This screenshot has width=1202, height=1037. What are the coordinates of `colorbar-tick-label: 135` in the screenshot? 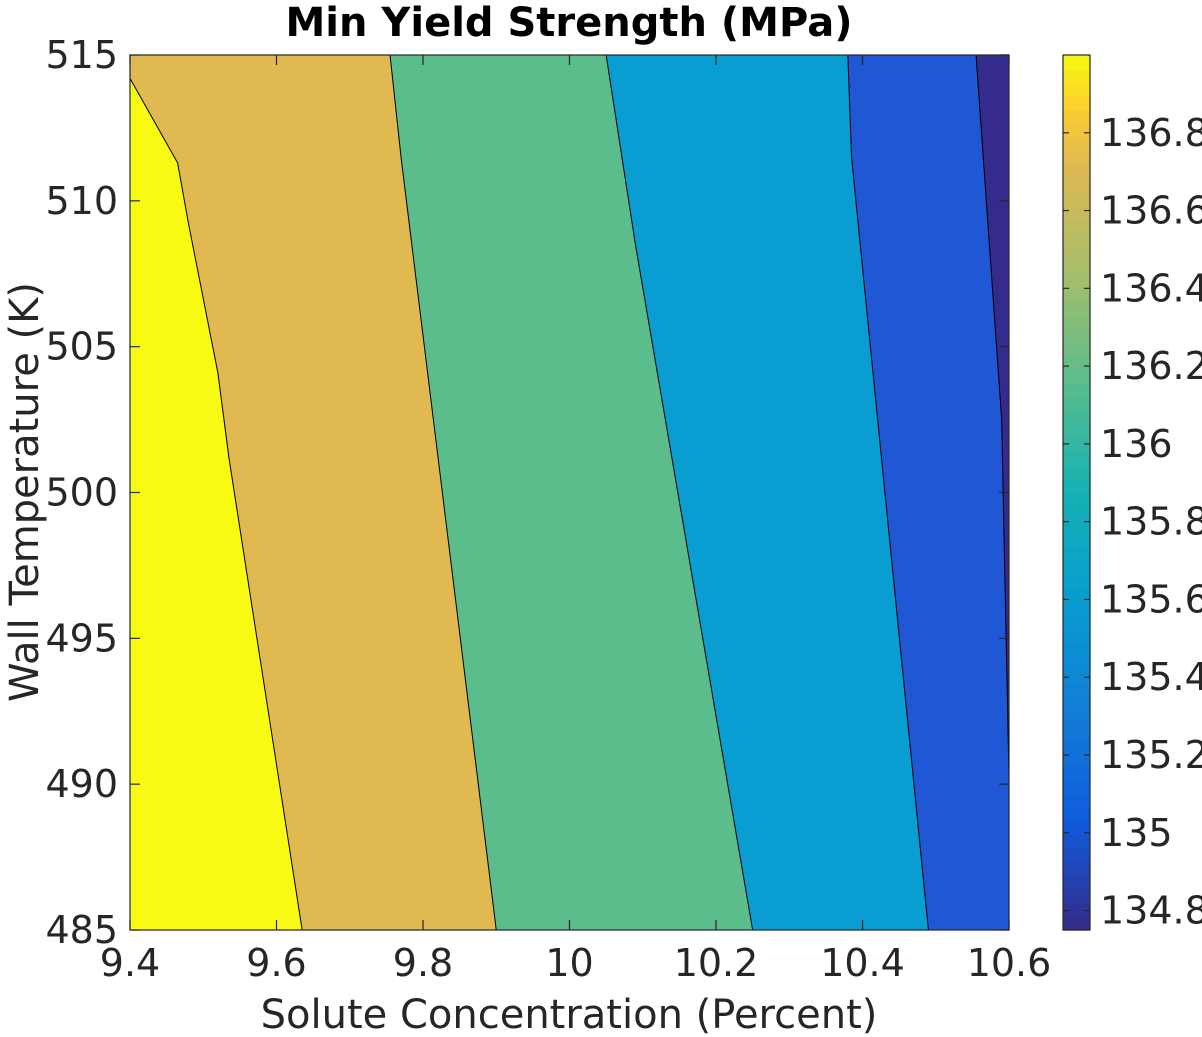 It's located at (1136, 833).